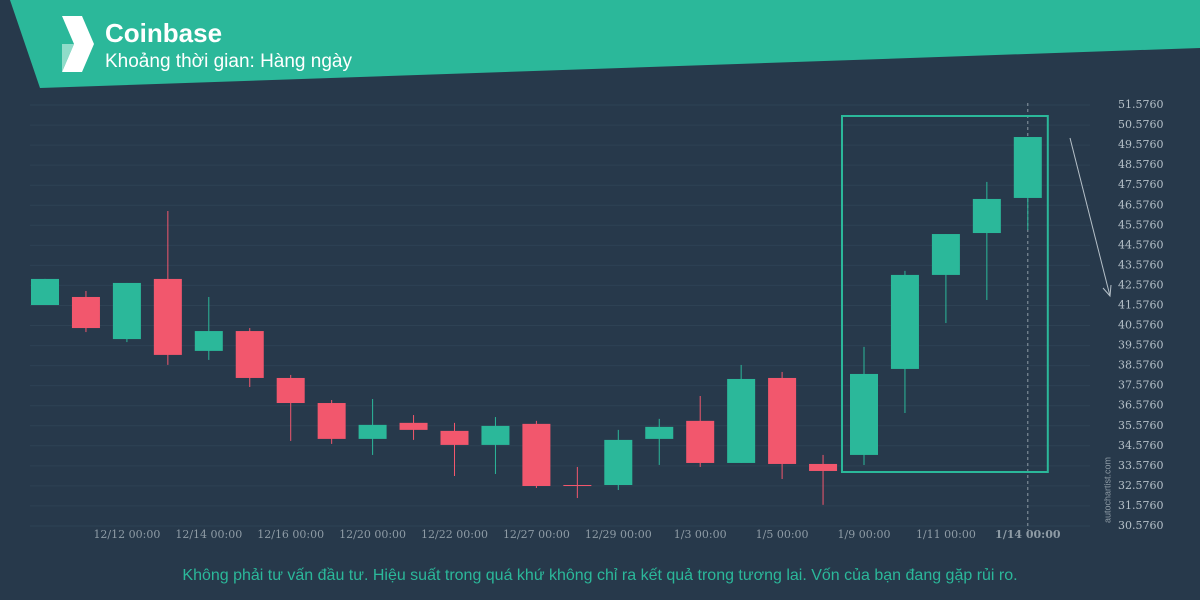 Image resolution: width=1200 pixels, height=600 pixels. What do you see at coordinates (208, 534) in the screenshot?
I see `x-tick-label: 12/14 00:00` at bounding box center [208, 534].